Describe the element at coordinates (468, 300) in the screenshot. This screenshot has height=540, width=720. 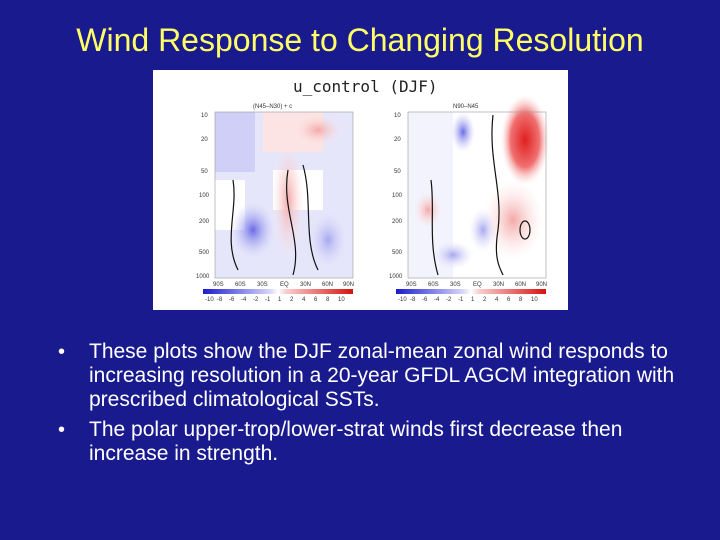
I see `right-colorbar-ticks: -10 -8 -6 -4 -2 -1 1 2 4 6 8 10` at that location.